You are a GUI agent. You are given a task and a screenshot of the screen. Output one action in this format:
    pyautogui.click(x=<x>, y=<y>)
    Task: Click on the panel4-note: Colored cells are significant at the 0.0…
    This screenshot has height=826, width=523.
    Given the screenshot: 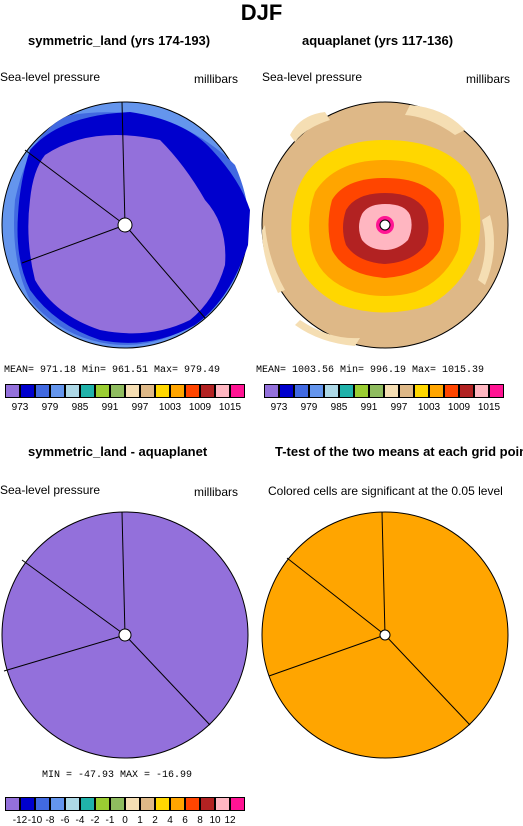 What is the action you would take?
    pyautogui.click(x=385, y=491)
    